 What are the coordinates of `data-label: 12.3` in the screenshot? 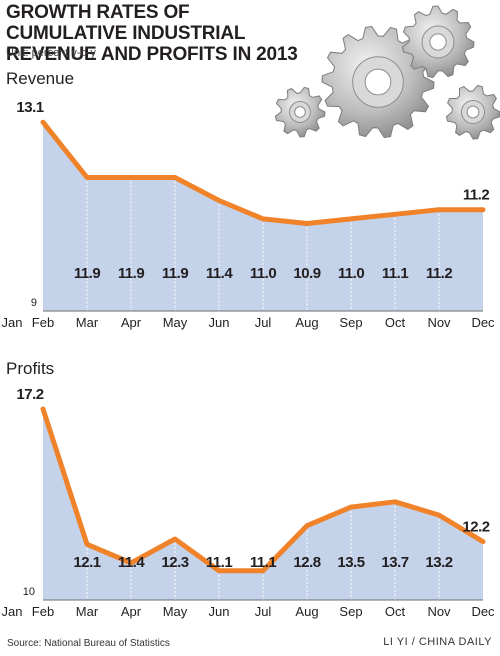 It's located at (174, 562).